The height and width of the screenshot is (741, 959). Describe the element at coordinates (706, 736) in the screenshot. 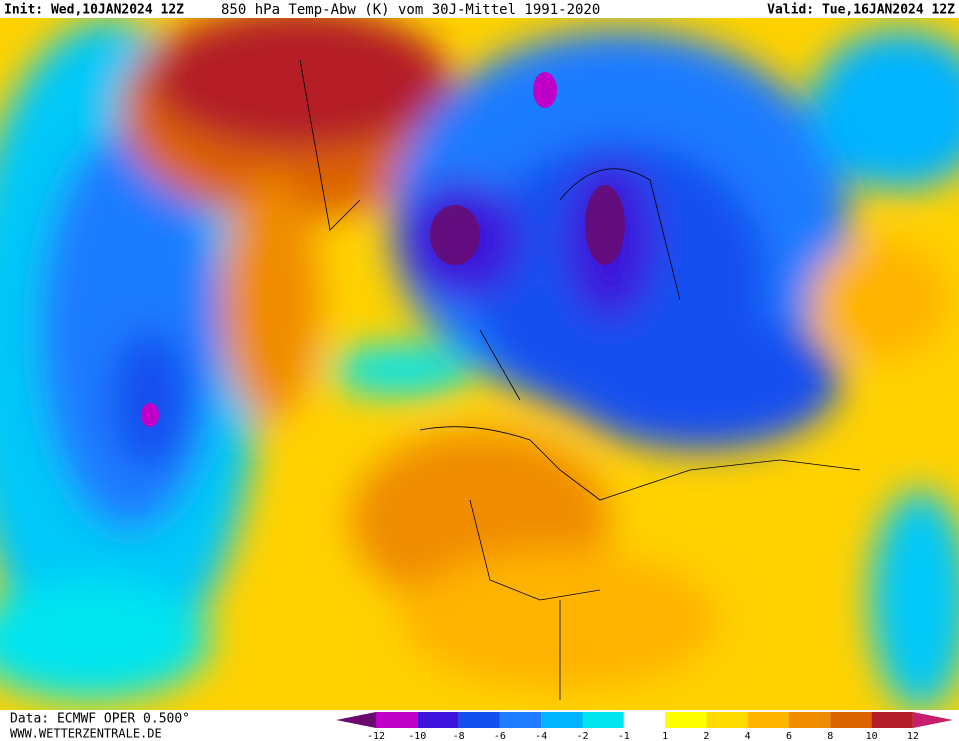

I see `colorbar-label: 2` at that location.